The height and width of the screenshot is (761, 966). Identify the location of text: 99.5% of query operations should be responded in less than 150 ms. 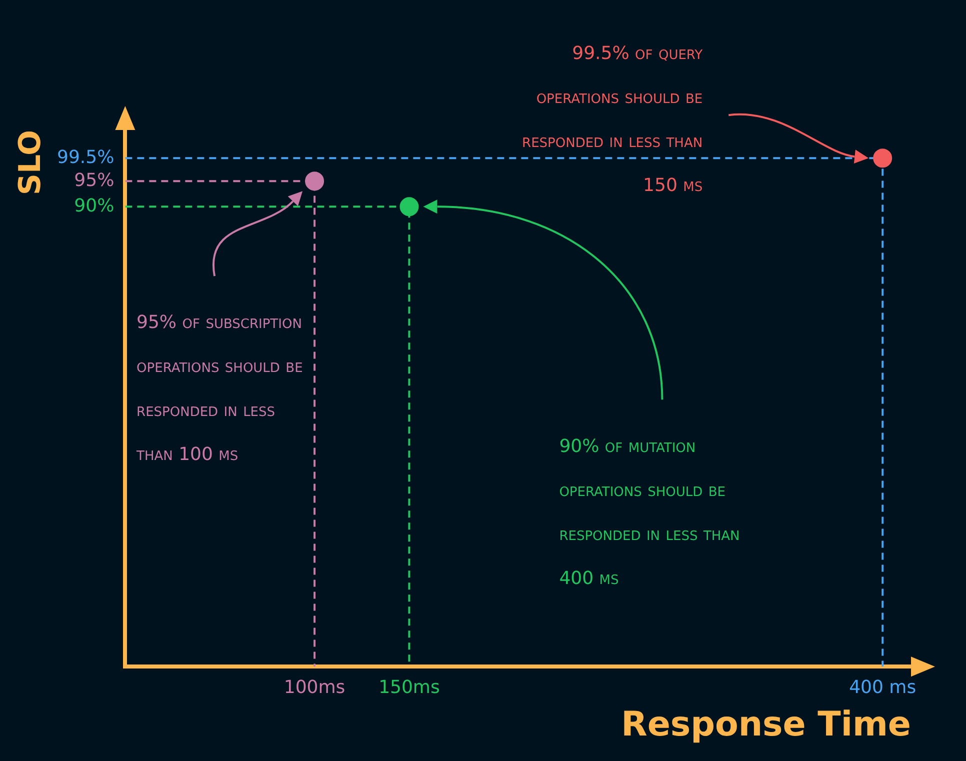
(612, 119).